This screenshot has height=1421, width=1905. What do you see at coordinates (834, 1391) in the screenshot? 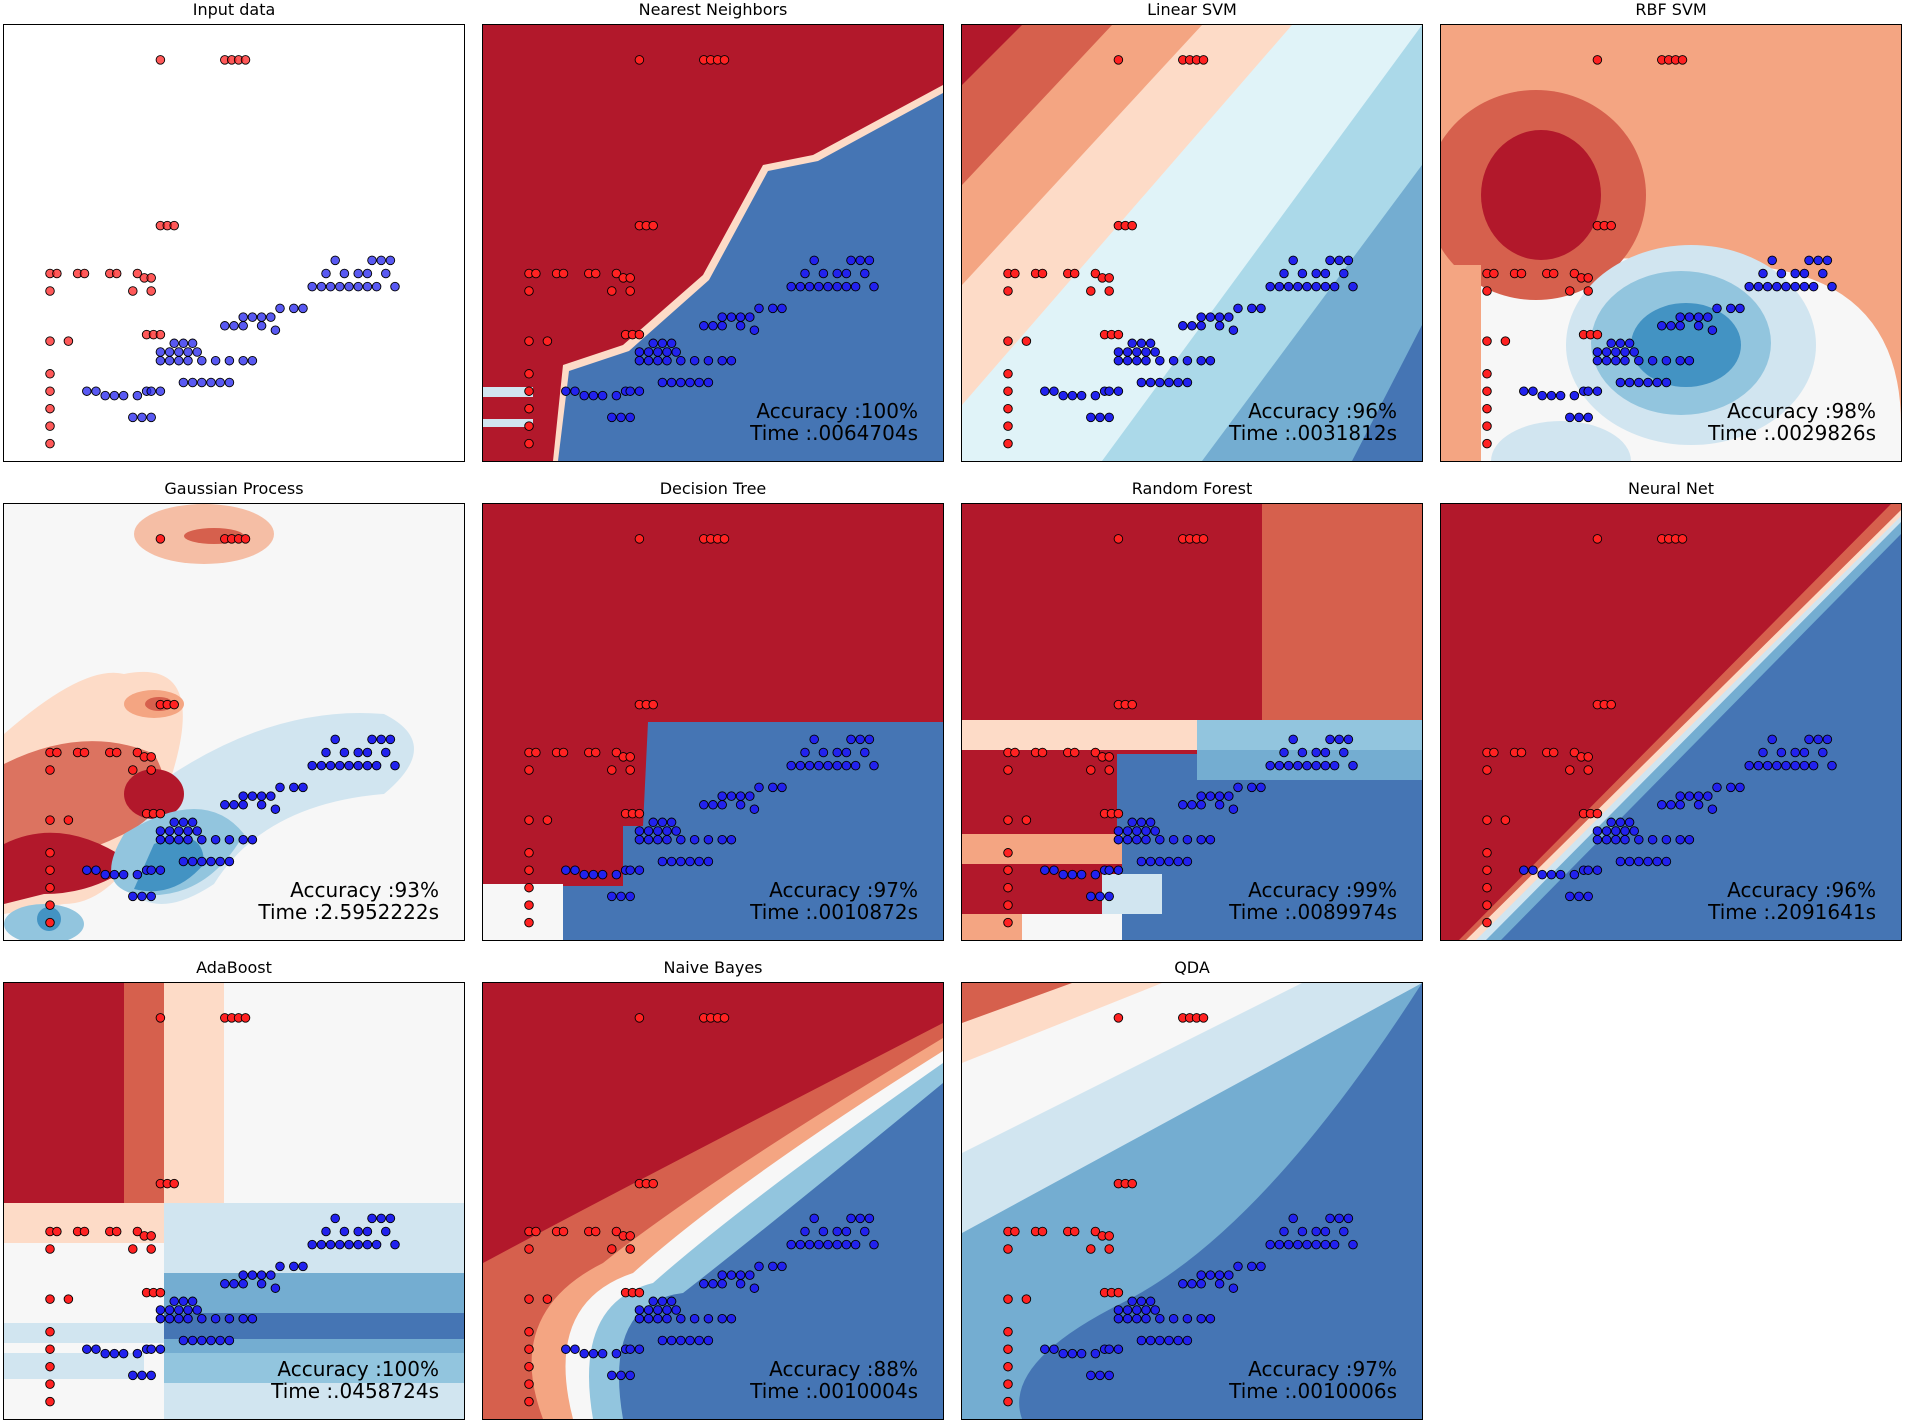
I see `time-label: Time :.0010004s` at bounding box center [834, 1391].